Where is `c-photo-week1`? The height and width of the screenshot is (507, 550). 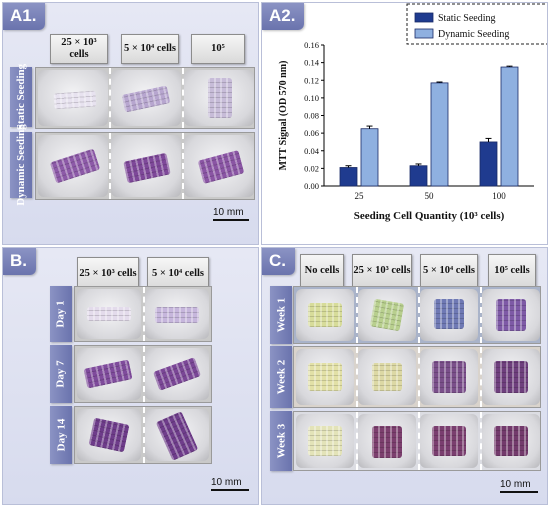
c-photo-week1 is located at coordinates (417, 315).